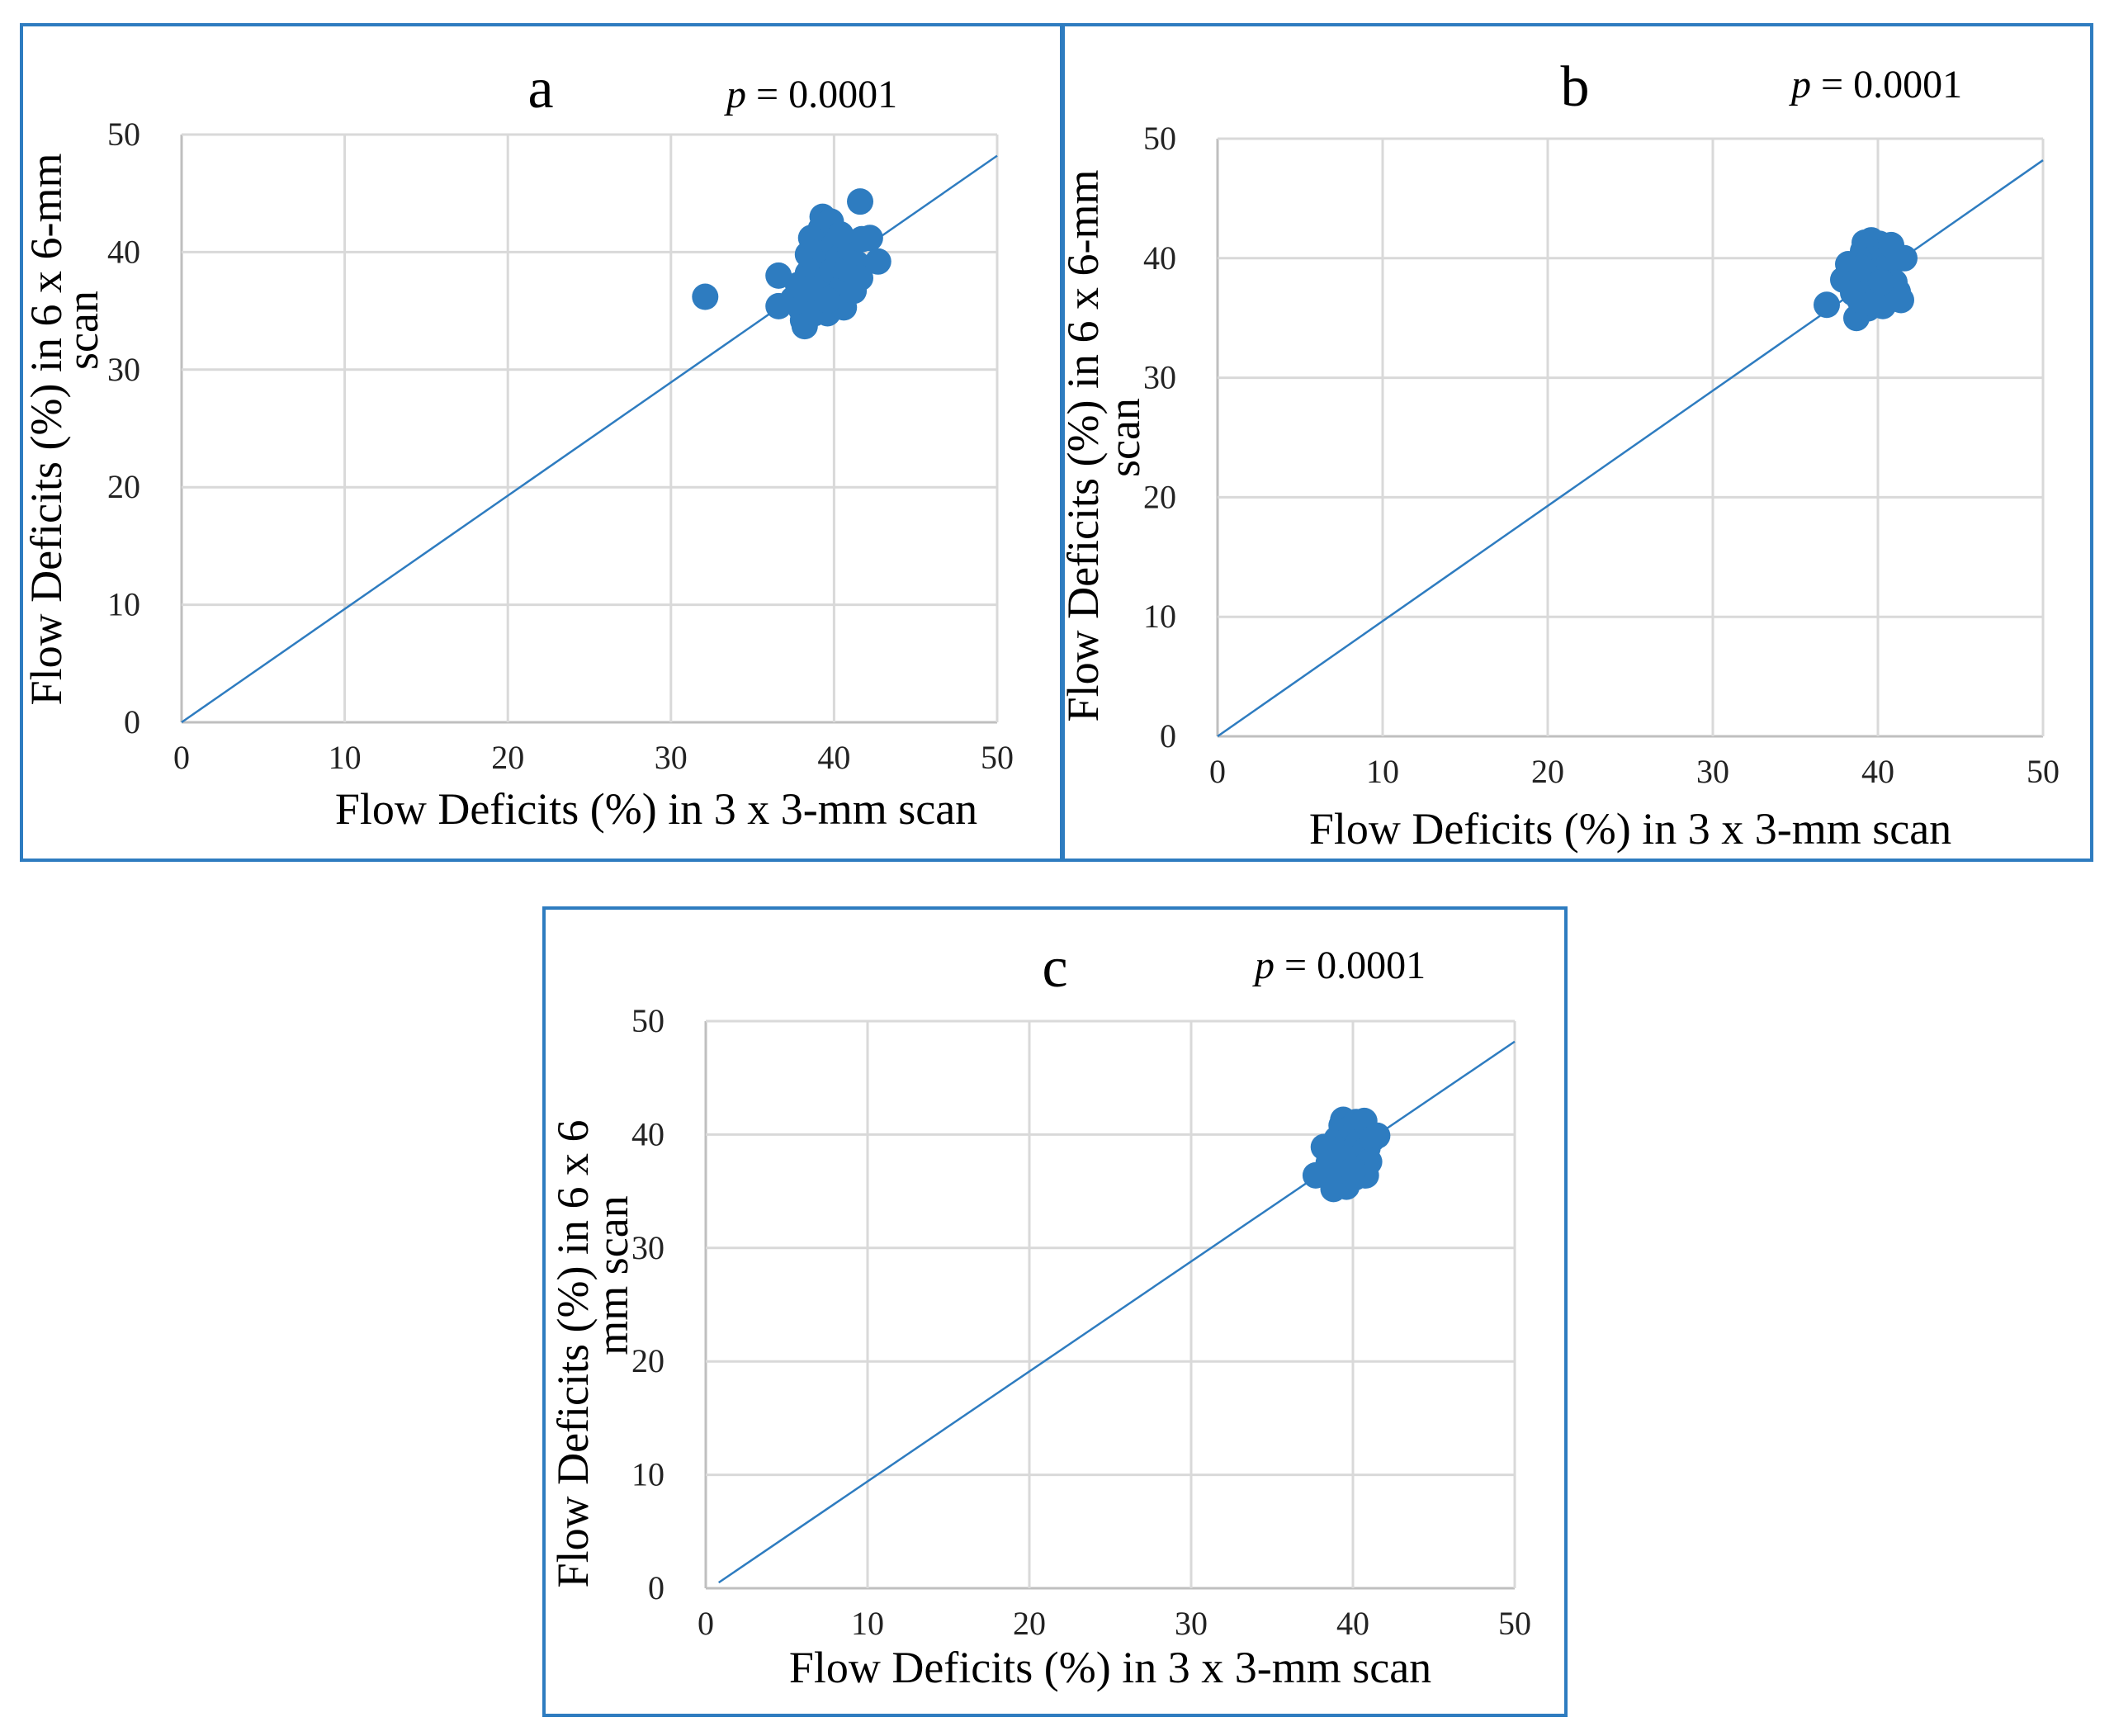 The height and width of the screenshot is (1736, 2114). I want to click on panel-label: b, so click(1575, 87).